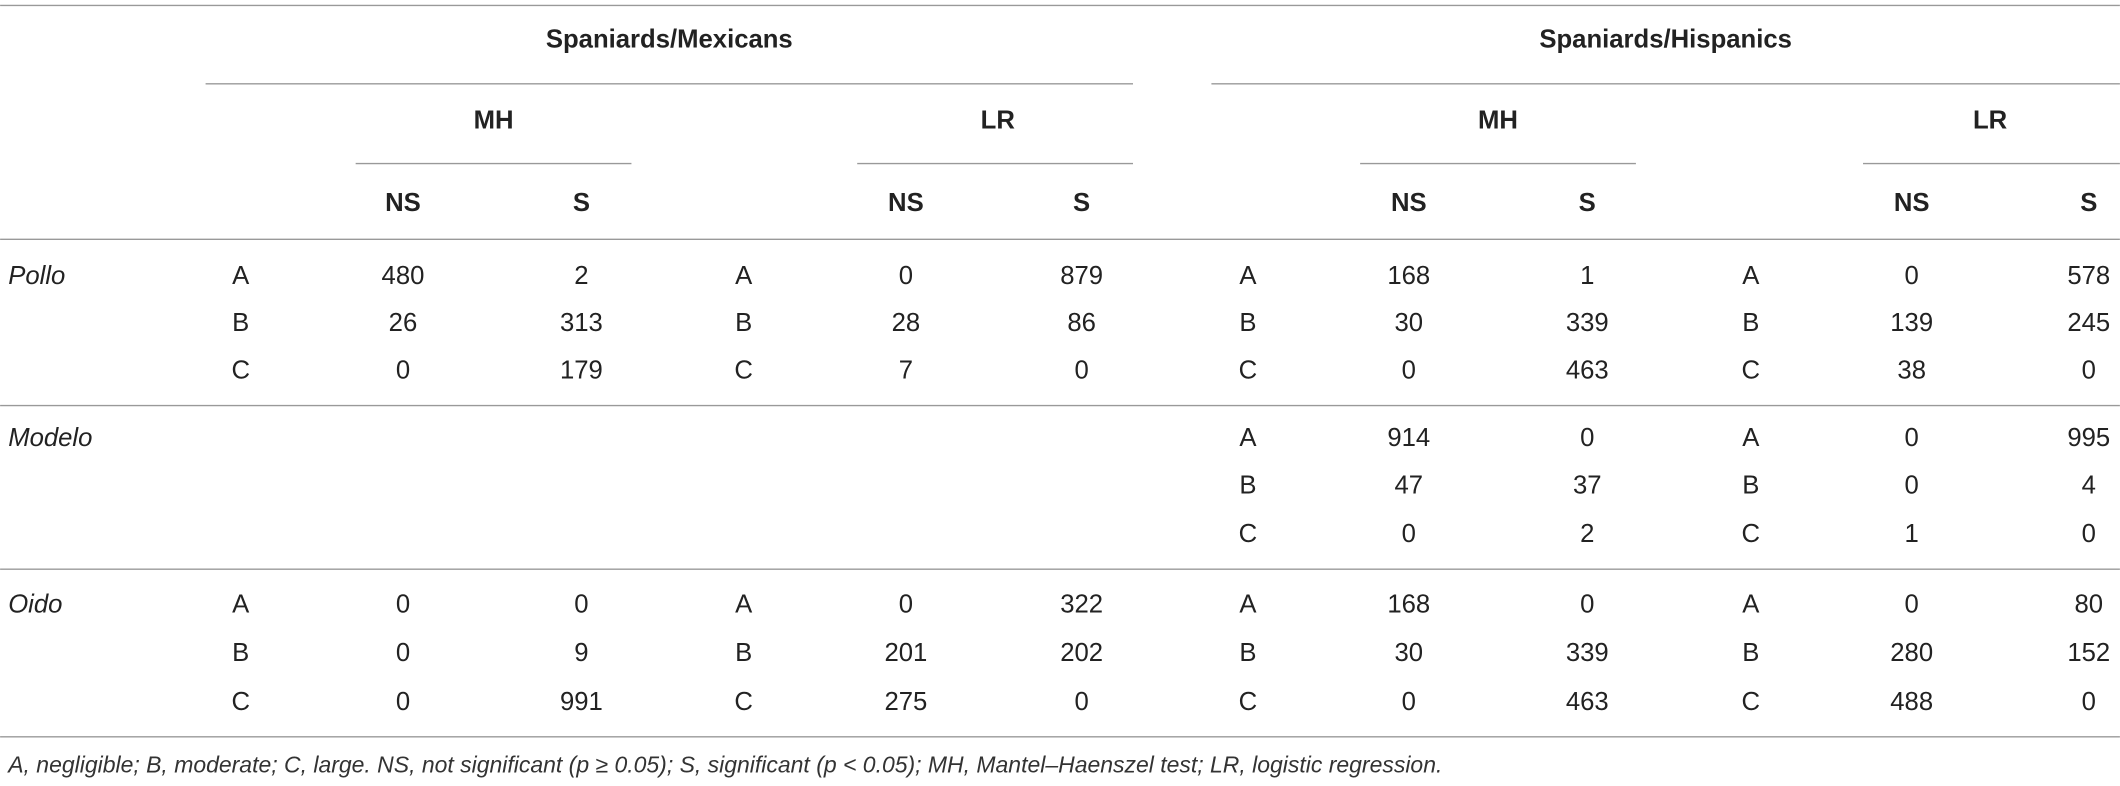  What do you see at coordinates (1587, 485) in the screenshot?
I see `cell: 37` at bounding box center [1587, 485].